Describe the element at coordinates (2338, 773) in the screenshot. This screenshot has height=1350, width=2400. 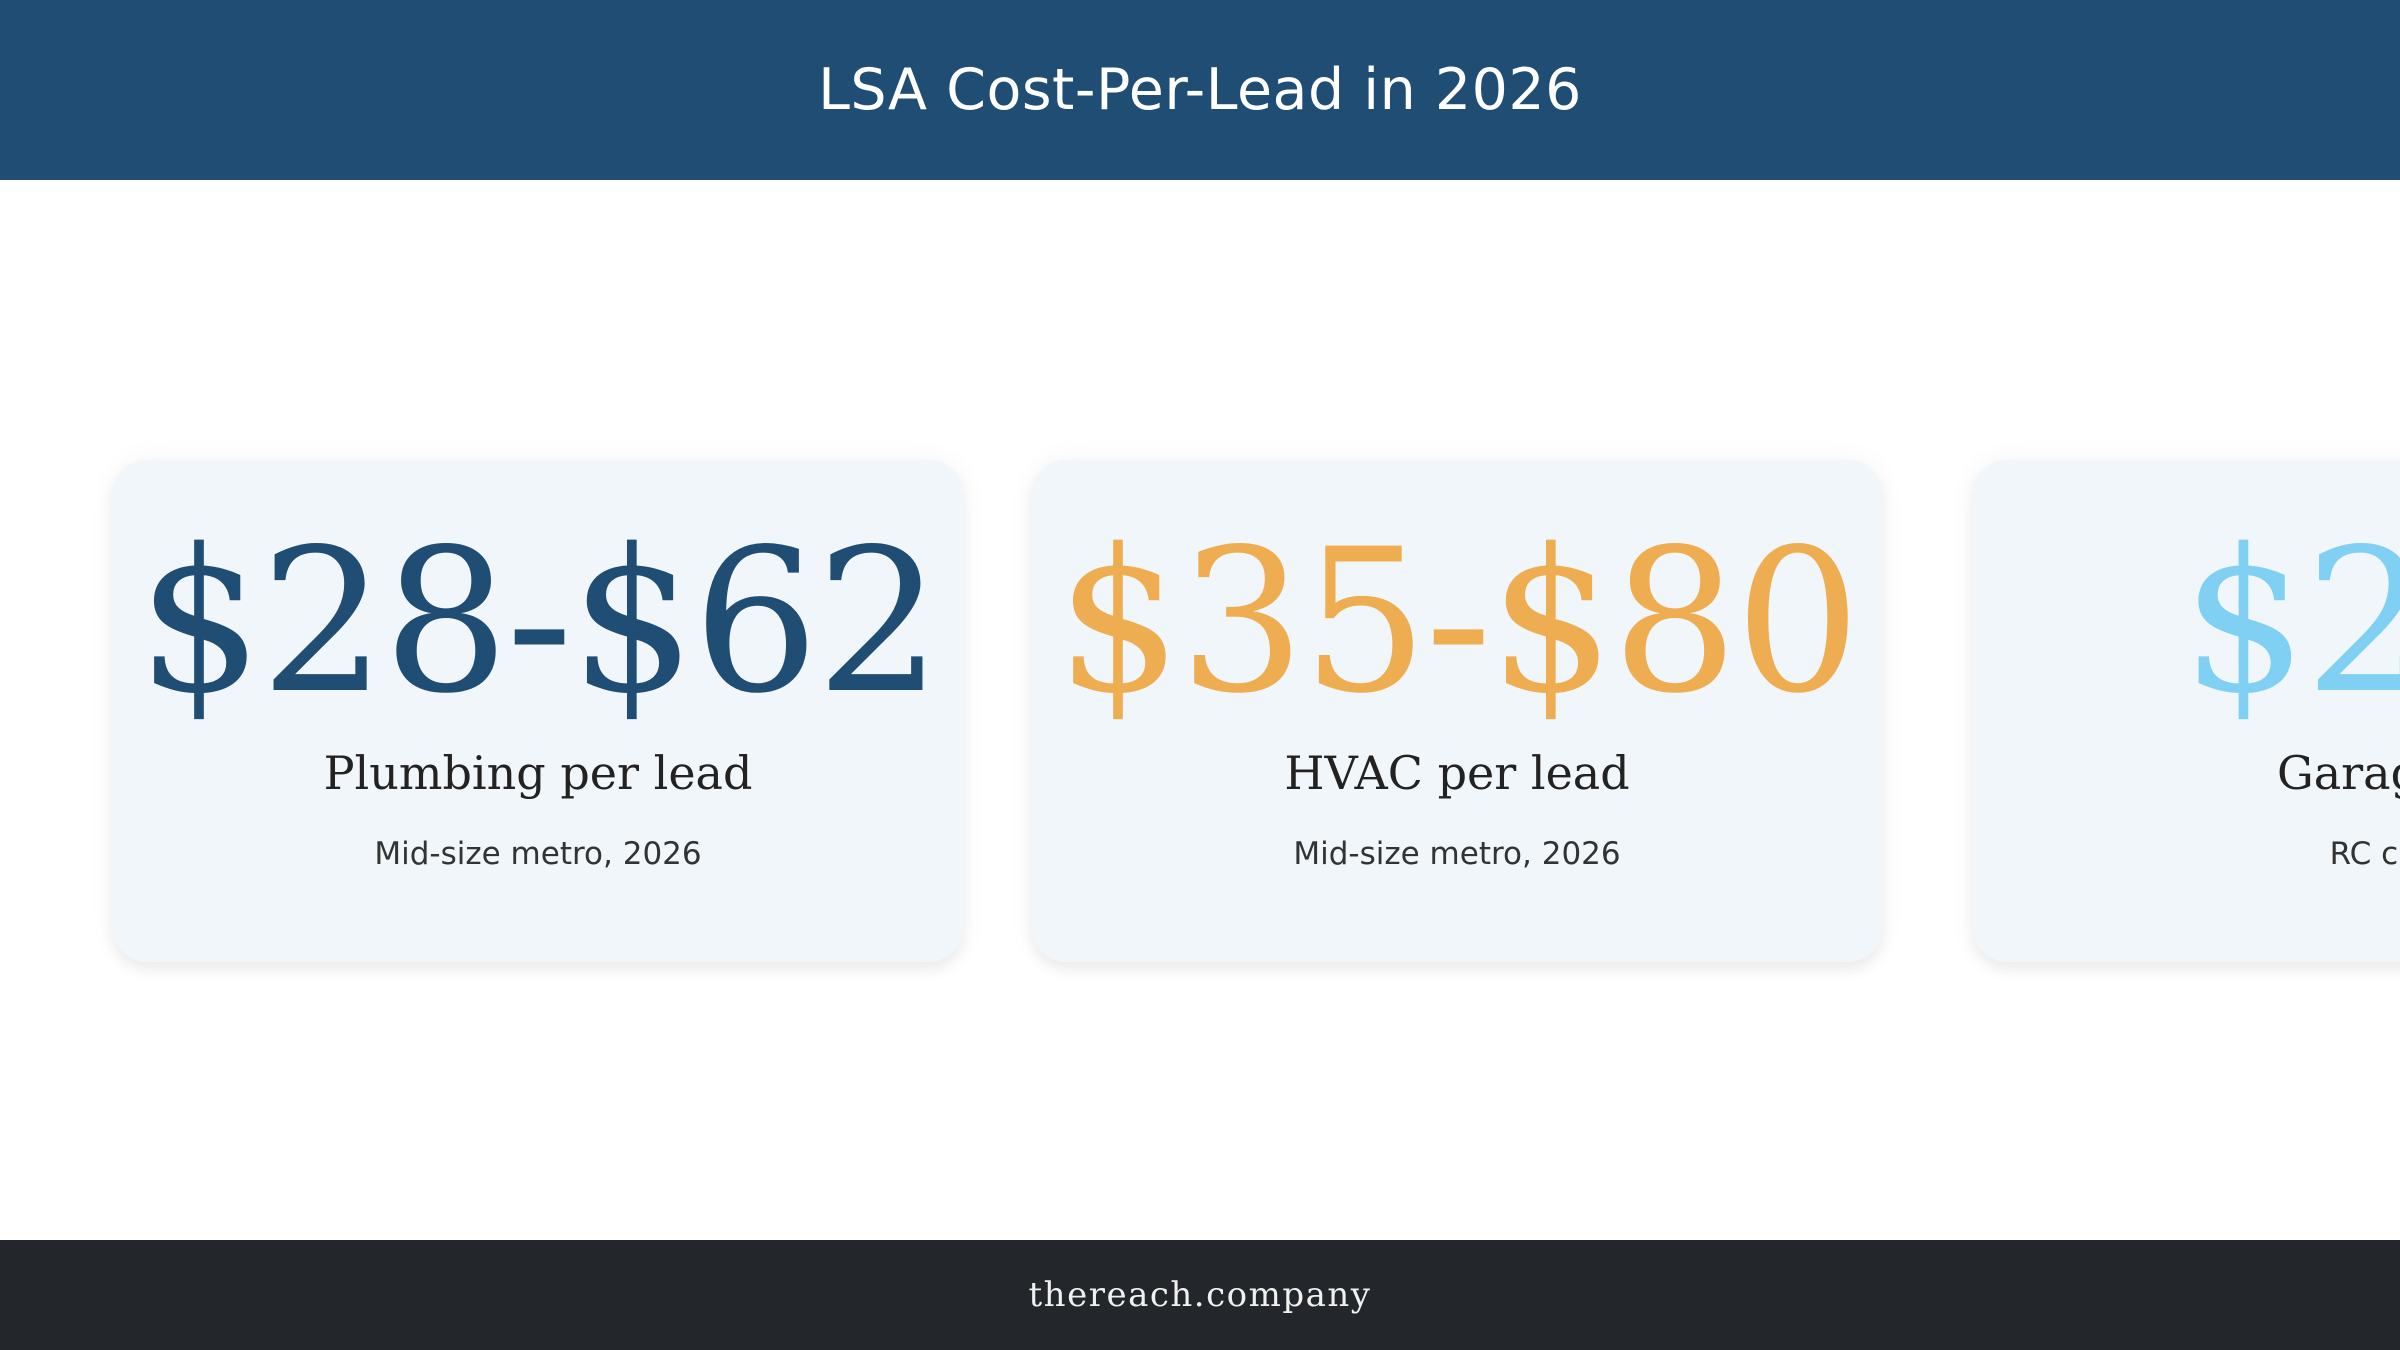
I see `stat-label: Garage do` at that location.